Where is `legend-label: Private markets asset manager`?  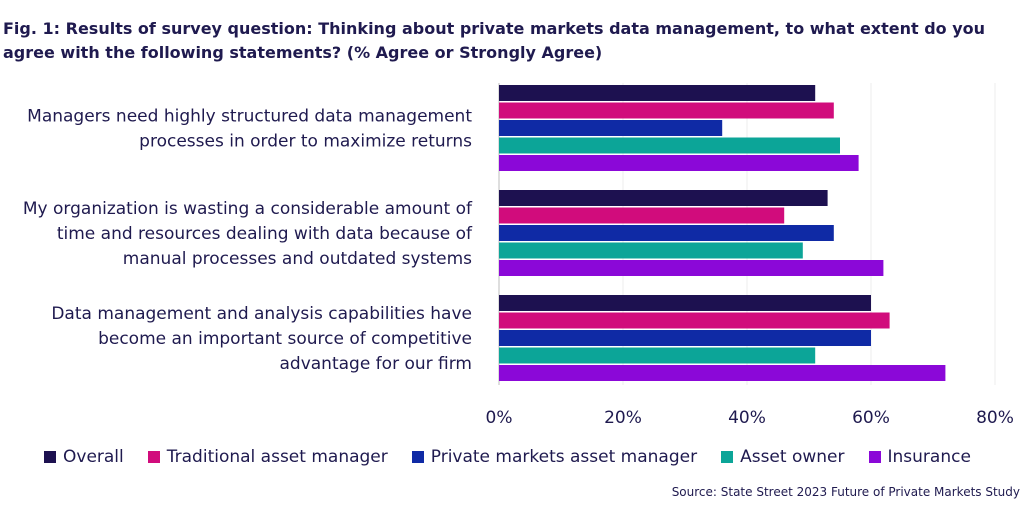
legend-label: Private markets asset manager is located at coordinates (564, 457).